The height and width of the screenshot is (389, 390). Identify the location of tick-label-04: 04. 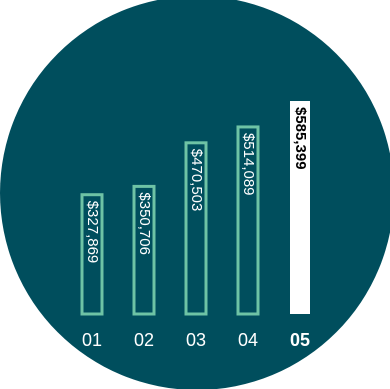
(248, 340).